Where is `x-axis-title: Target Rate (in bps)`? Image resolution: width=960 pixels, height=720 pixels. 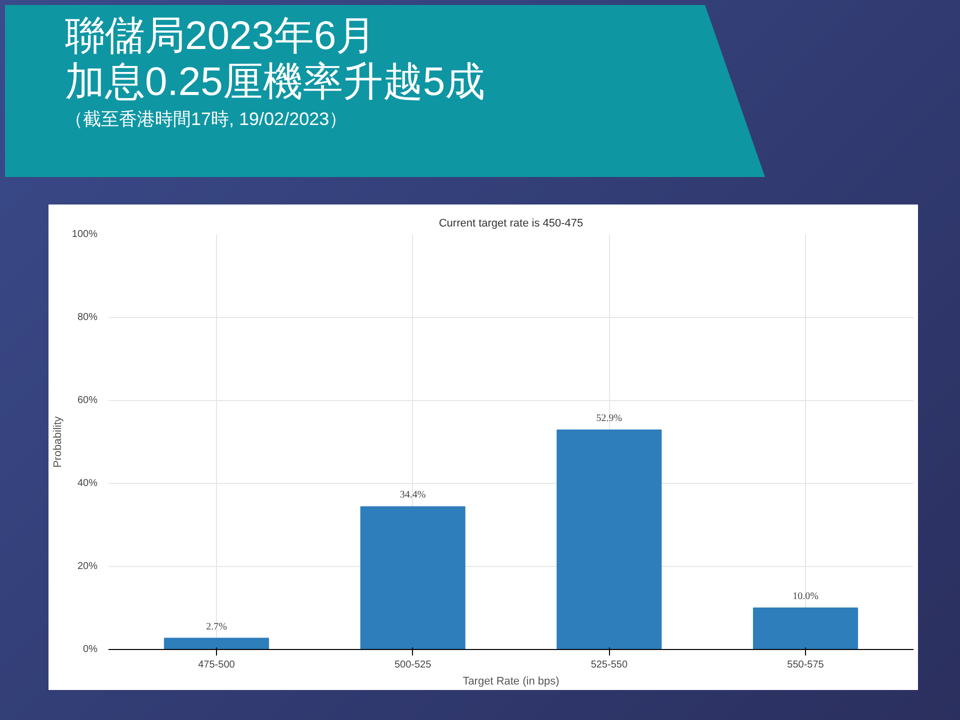
x-axis-title: Target Rate (in bps) is located at coordinates (511, 682).